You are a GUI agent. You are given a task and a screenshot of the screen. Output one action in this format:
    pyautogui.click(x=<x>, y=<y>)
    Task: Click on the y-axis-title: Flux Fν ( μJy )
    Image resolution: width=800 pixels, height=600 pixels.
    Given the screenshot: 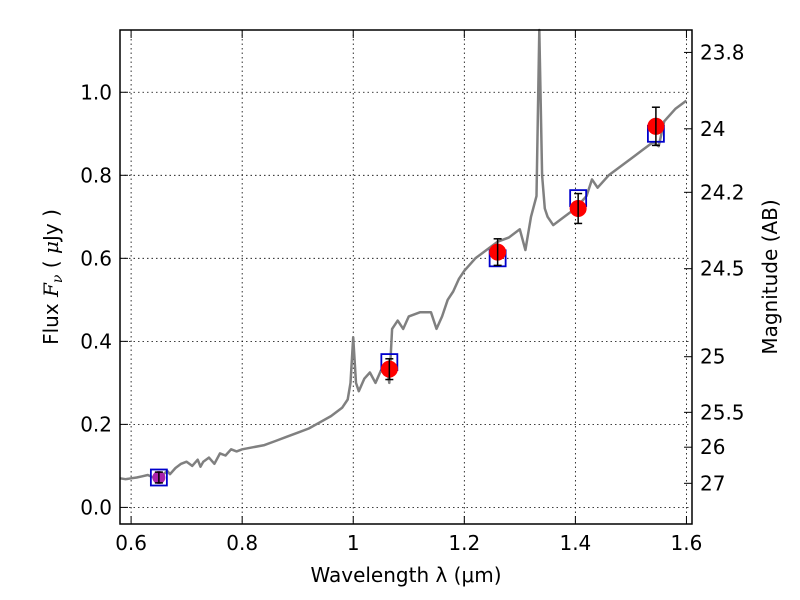 What is the action you would take?
    pyautogui.click(x=52, y=277)
    